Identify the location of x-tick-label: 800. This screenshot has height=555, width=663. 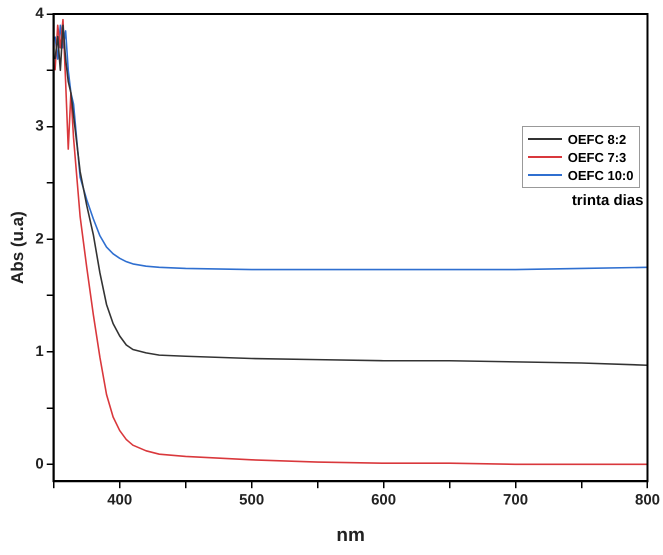
(647, 499).